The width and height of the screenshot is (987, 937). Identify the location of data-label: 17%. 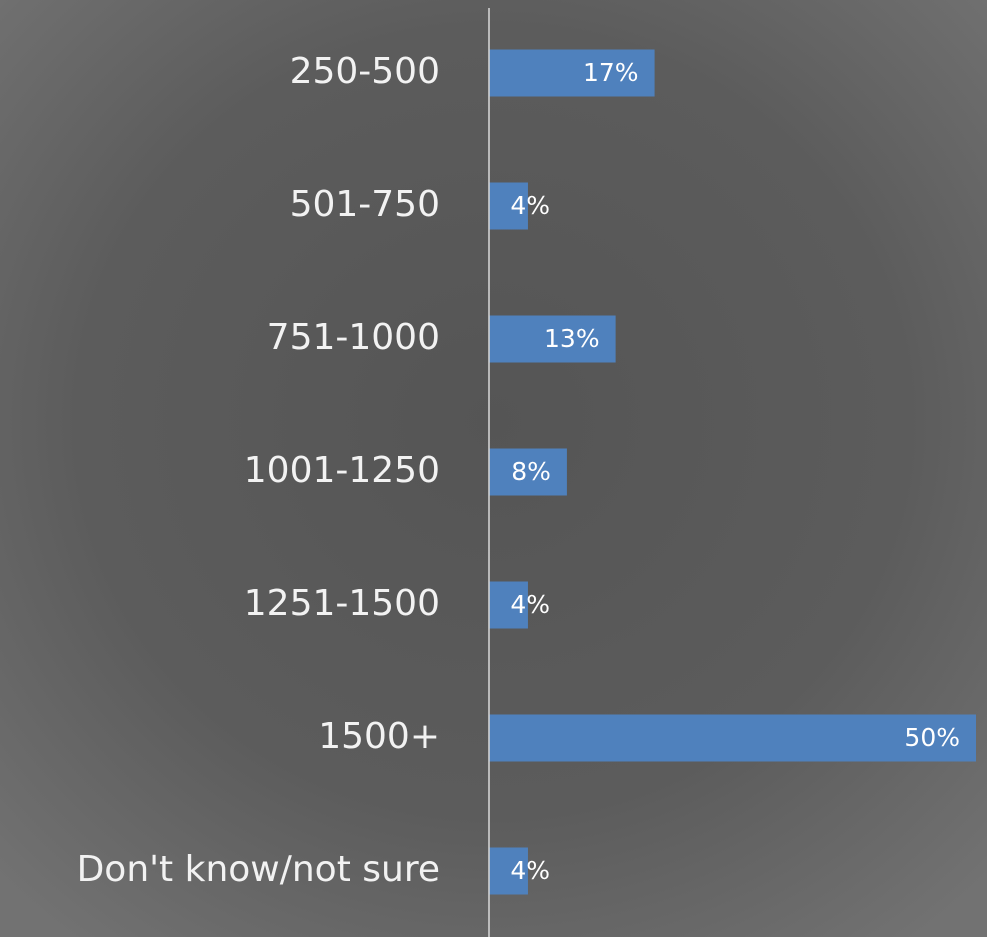
(611, 72).